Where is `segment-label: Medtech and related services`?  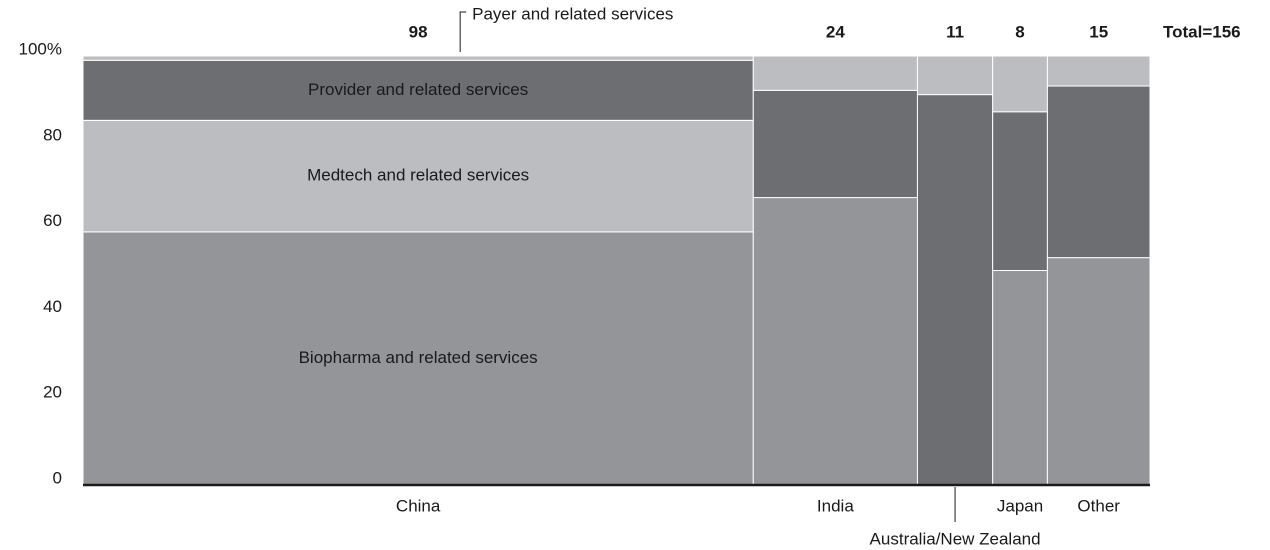
segment-label: Medtech and related services is located at coordinates (418, 175).